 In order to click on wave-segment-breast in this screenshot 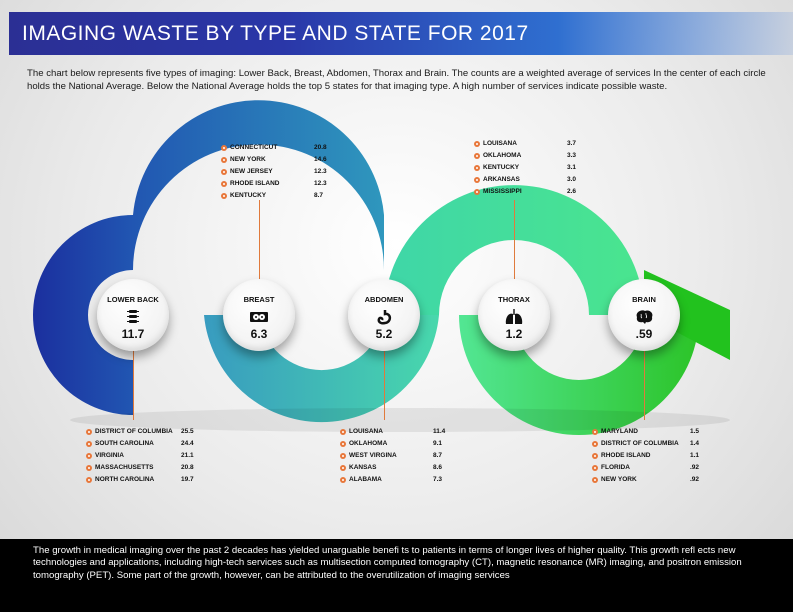, I will do `click(258, 185)`.